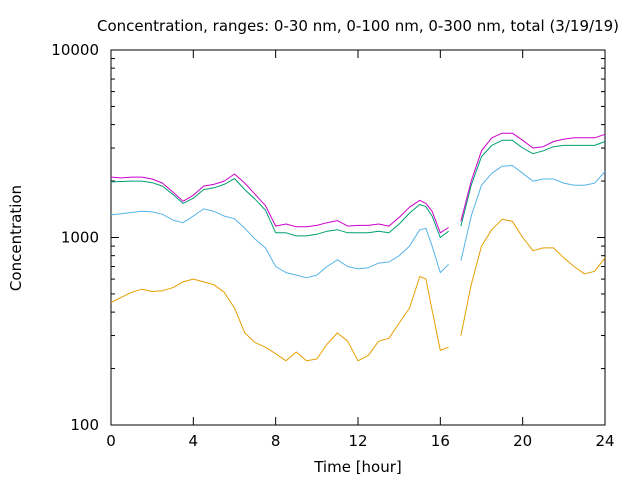  Describe the element at coordinates (522, 441) in the screenshot. I see `x-tick-label: 20` at that location.